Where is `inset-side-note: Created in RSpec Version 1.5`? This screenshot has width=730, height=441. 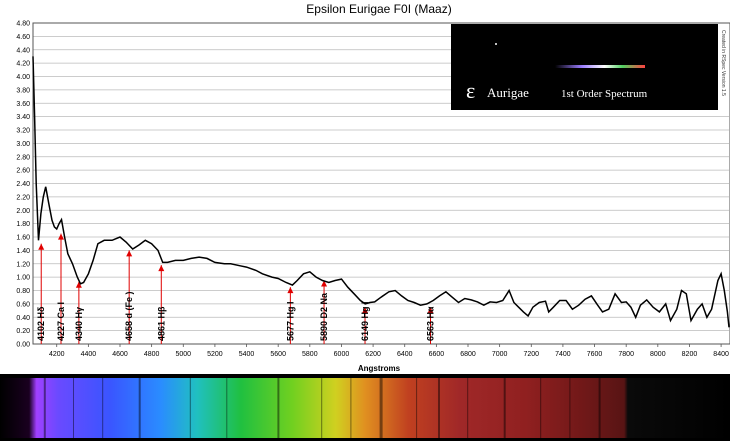 inset-side-note: Created in RSpec Version 1.5 is located at coordinates (723, 63).